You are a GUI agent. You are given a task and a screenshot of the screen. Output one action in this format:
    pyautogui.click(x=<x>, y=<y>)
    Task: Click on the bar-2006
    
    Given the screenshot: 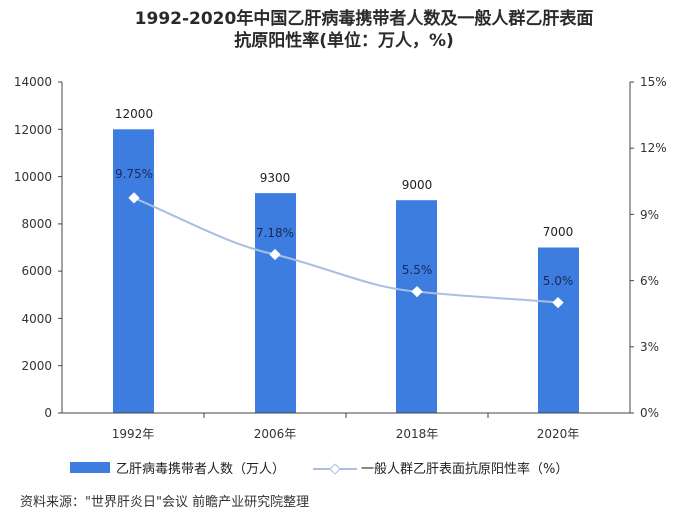 What is the action you would take?
    pyautogui.click(x=275, y=303)
    